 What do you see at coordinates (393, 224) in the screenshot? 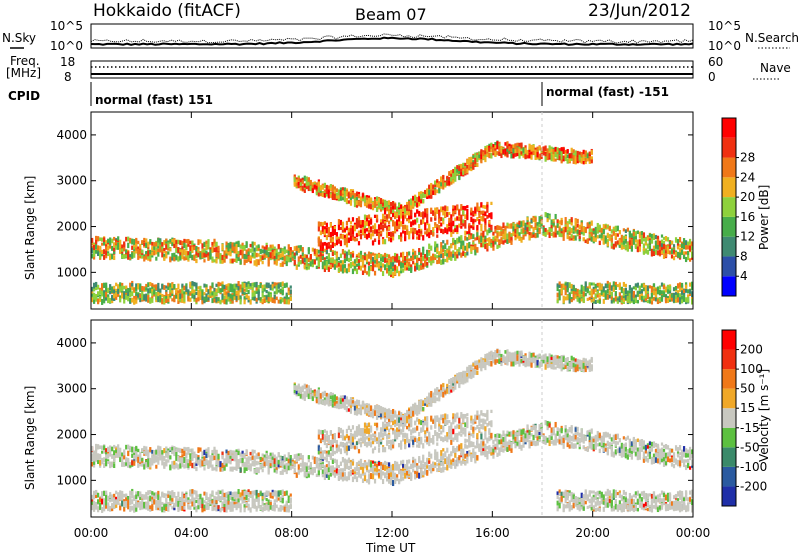
I see `power-cell-2031` at bounding box center [393, 224].